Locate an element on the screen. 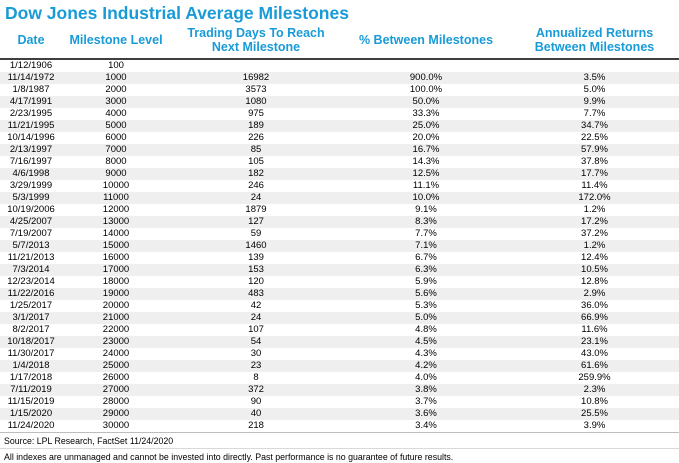 This screenshot has height=463, width=679. table-row: 3/1/2017 21000 24 5.0% 66.9% is located at coordinates (339, 317).